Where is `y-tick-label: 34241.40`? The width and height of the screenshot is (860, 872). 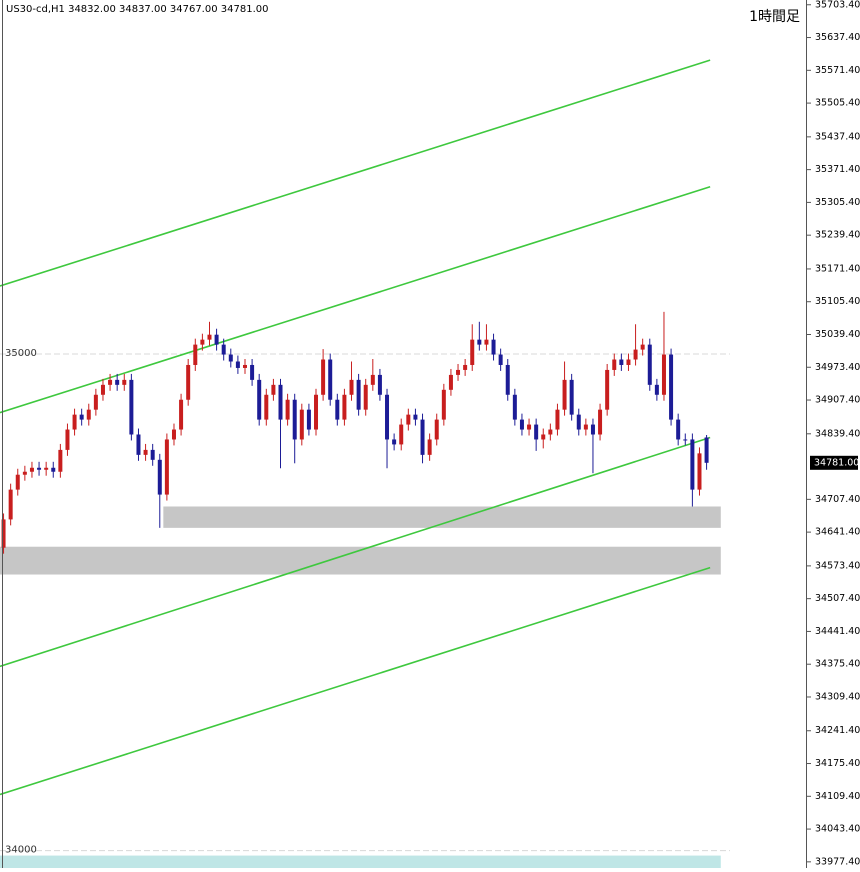 y-tick-label: 34241.40 is located at coordinates (837, 730).